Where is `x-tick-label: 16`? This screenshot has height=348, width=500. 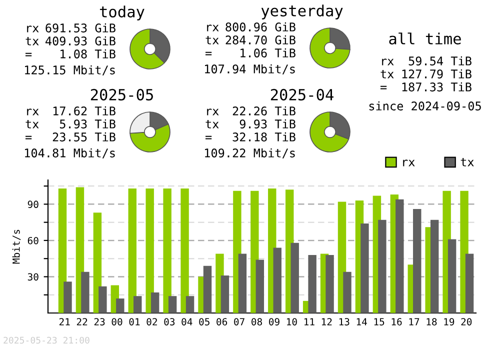
x-tick-label: 16 is located at coordinates (397, 322).